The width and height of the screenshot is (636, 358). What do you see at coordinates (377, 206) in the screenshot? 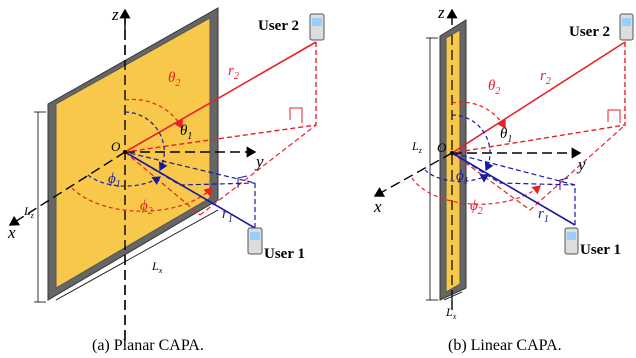
I see `x-label-b: x` at bounding box center [377, 206].